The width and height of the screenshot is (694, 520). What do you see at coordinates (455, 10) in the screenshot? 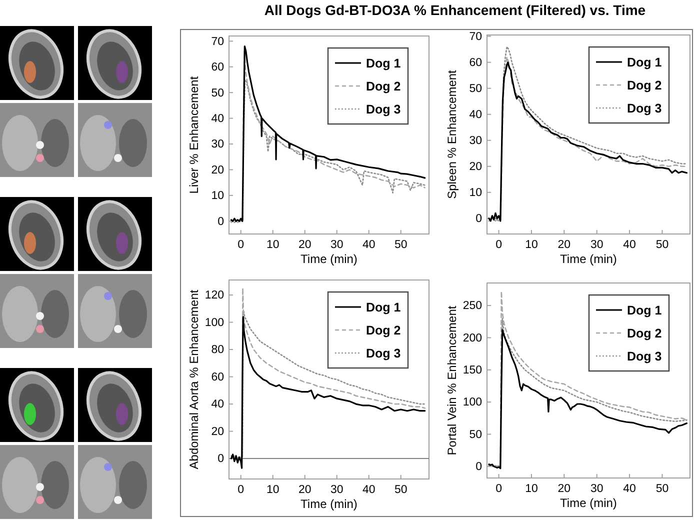
I see `chart-title: All Dogs Gd-BT-DO3A % Enhancement (Filtered) vs. Time` at bounding box center [455, 10].